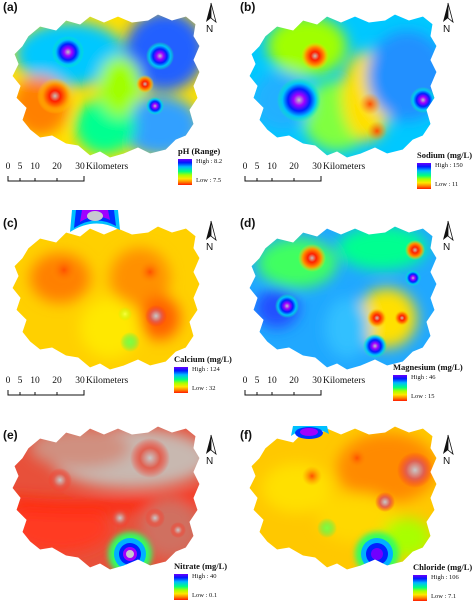 This screenshot has height=606, width=474. Describe the element at coordinates (445, 172) in the screenshot. I see `legend: Sodium (mg/L) High : 150 Low : 11` at that location.